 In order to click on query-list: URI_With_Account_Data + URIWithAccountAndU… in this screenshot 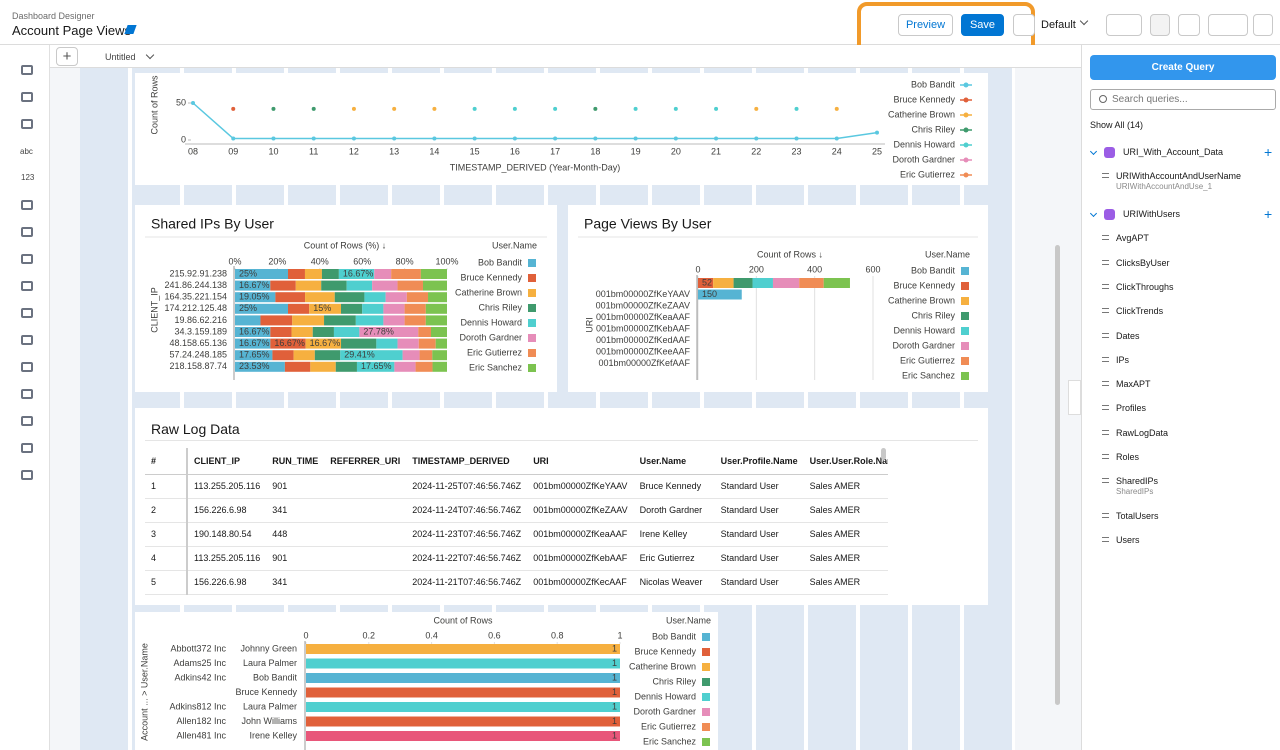, I will do `click(1181, 397)`.